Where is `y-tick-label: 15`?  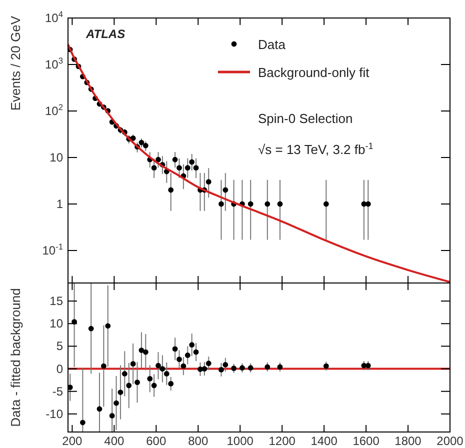 y-tick-label: 15 is located at coordinates (57, 301).